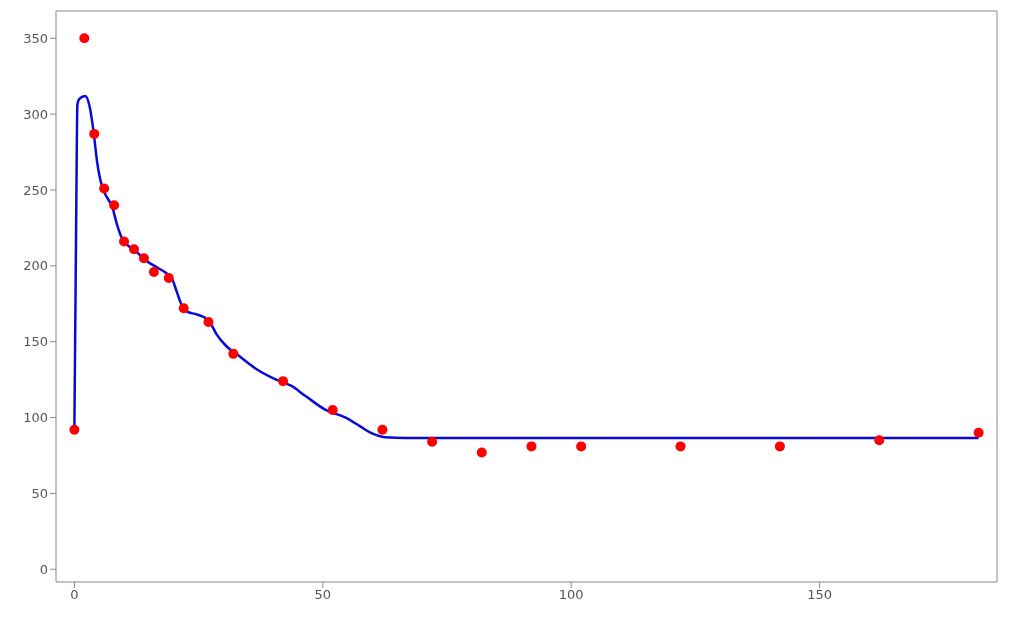 This screenshot has height=620, width=1024. What do you see at coordinates (39, 494) in the screenshot?
I see `y-tick-label: 50` at bounding box center [39, 494].